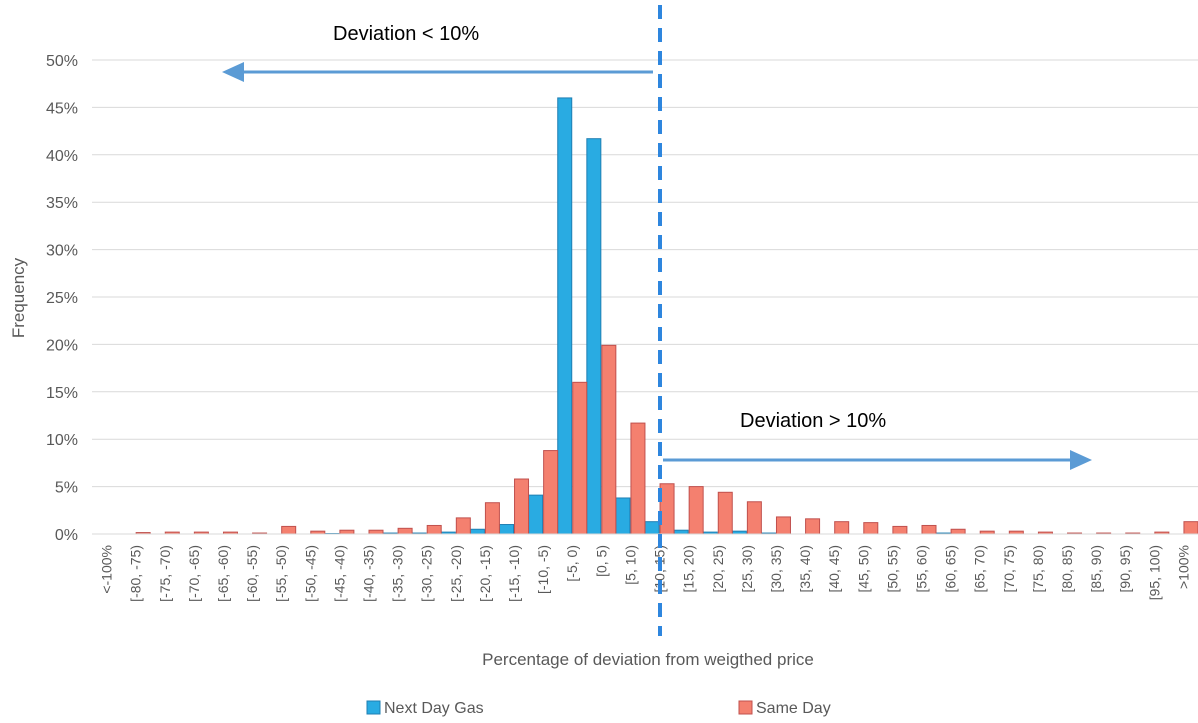 This screenshot has width=1198, height=723. What do you see at coordinates (813, 421) in the screenshot?
I see `annotation-deviation-greater: Deviation > 10%` at bounding box center [813, 421].